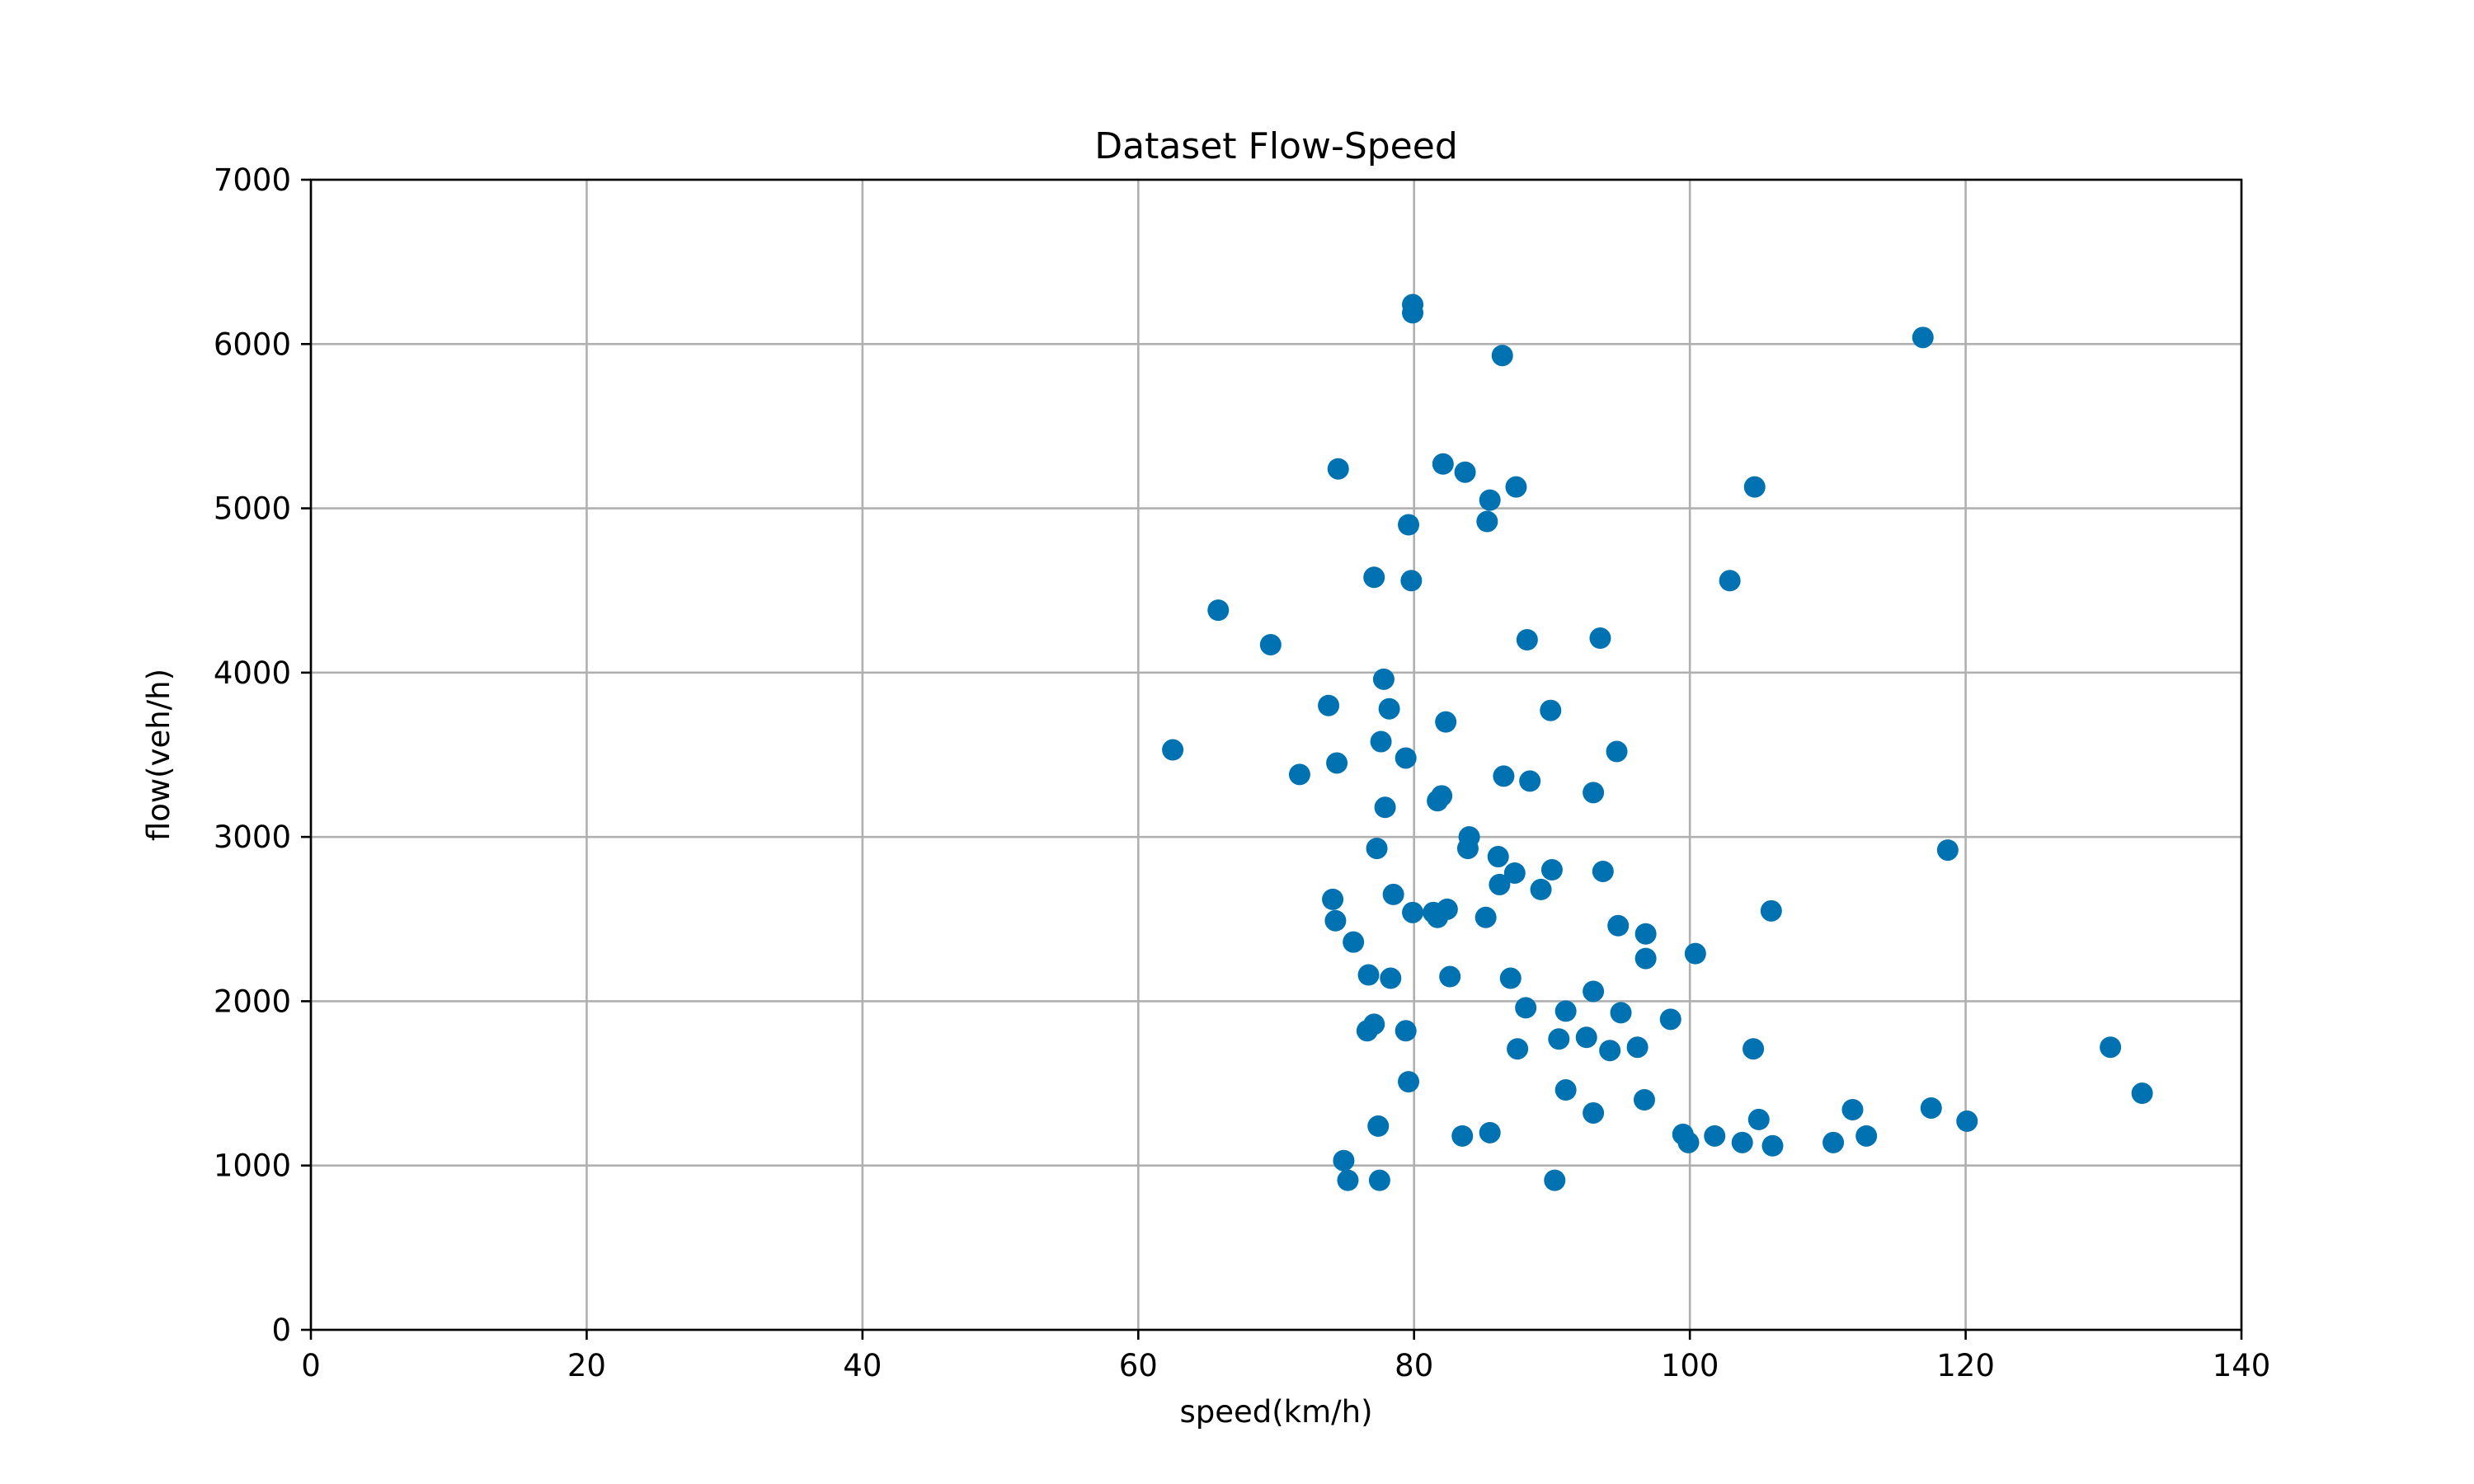  Describe the element at coordinates (1275, 1412) in the screenshot. I see `x-axis-label: speed(km/h)` at that location.